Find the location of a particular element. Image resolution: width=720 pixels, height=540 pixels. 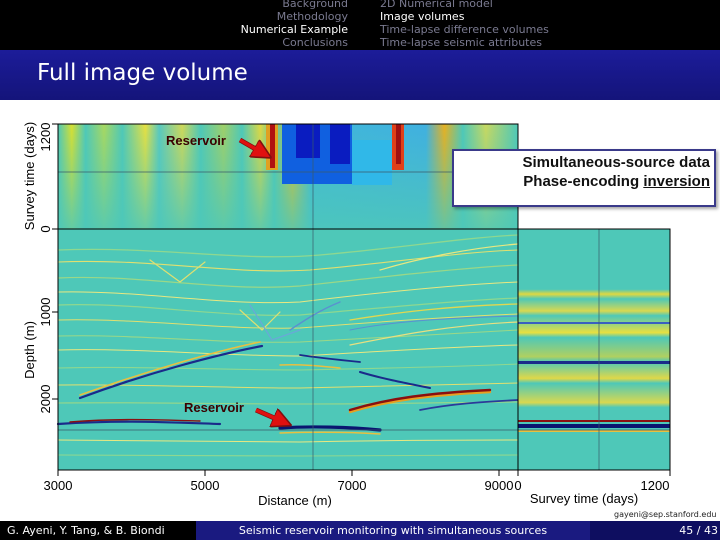

x-tick-3000: 3000 is located at coordinates (58, 485).